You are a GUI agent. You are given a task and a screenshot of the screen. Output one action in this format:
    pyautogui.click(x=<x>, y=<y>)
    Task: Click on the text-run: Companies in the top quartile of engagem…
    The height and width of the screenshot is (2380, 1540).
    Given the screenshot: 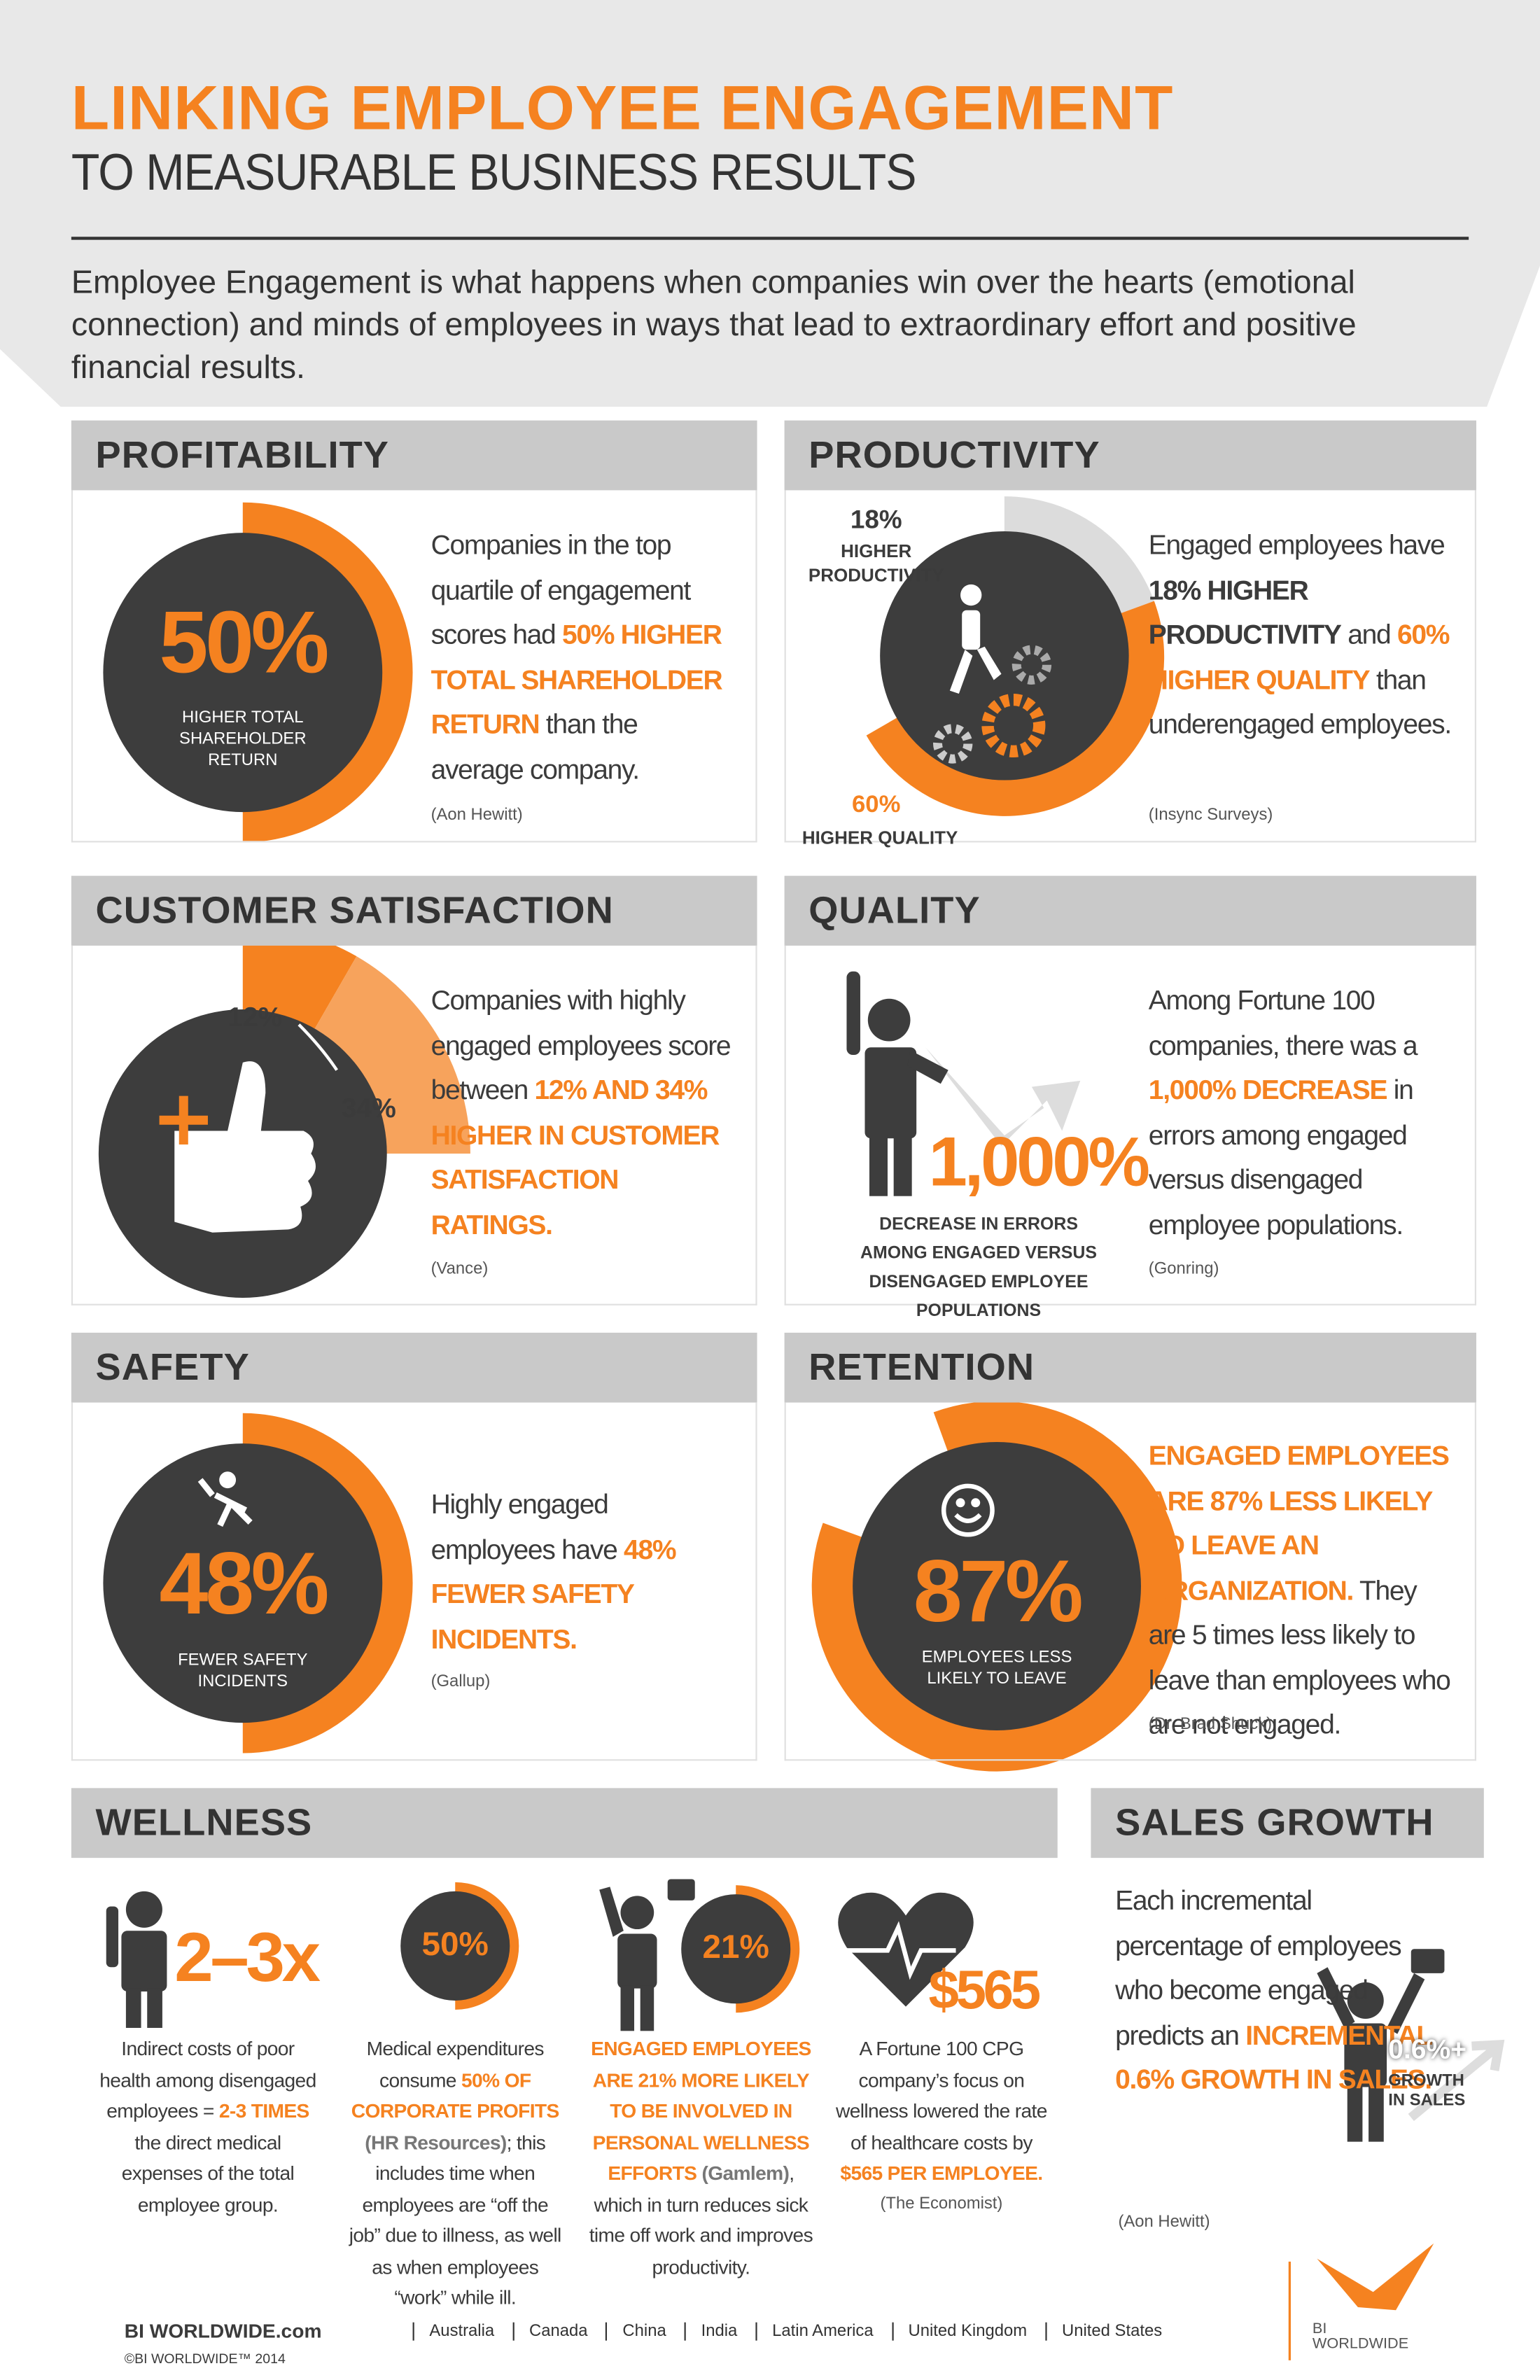 What is the action you would take?
    pyautogui.click(x=561, y=589)
    